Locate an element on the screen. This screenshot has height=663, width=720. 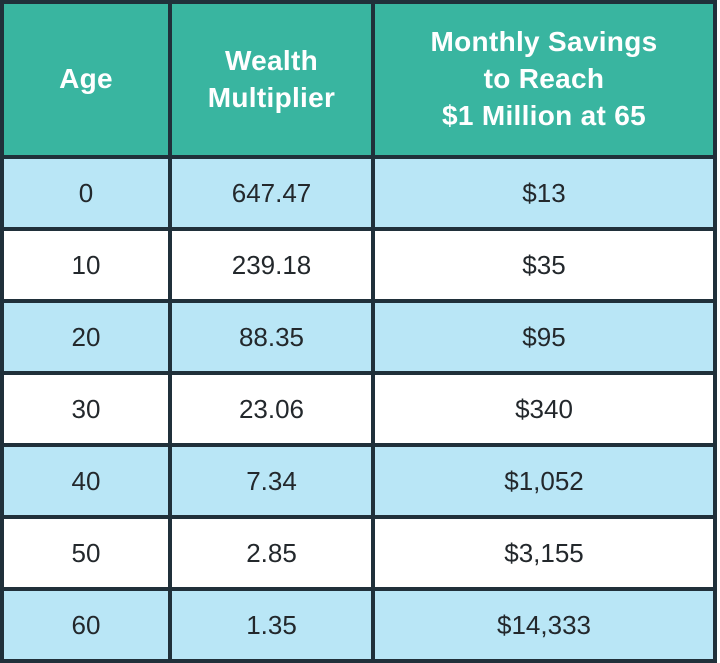
table-row: 30 23.06 $340 is located at coordinates (358, 409).